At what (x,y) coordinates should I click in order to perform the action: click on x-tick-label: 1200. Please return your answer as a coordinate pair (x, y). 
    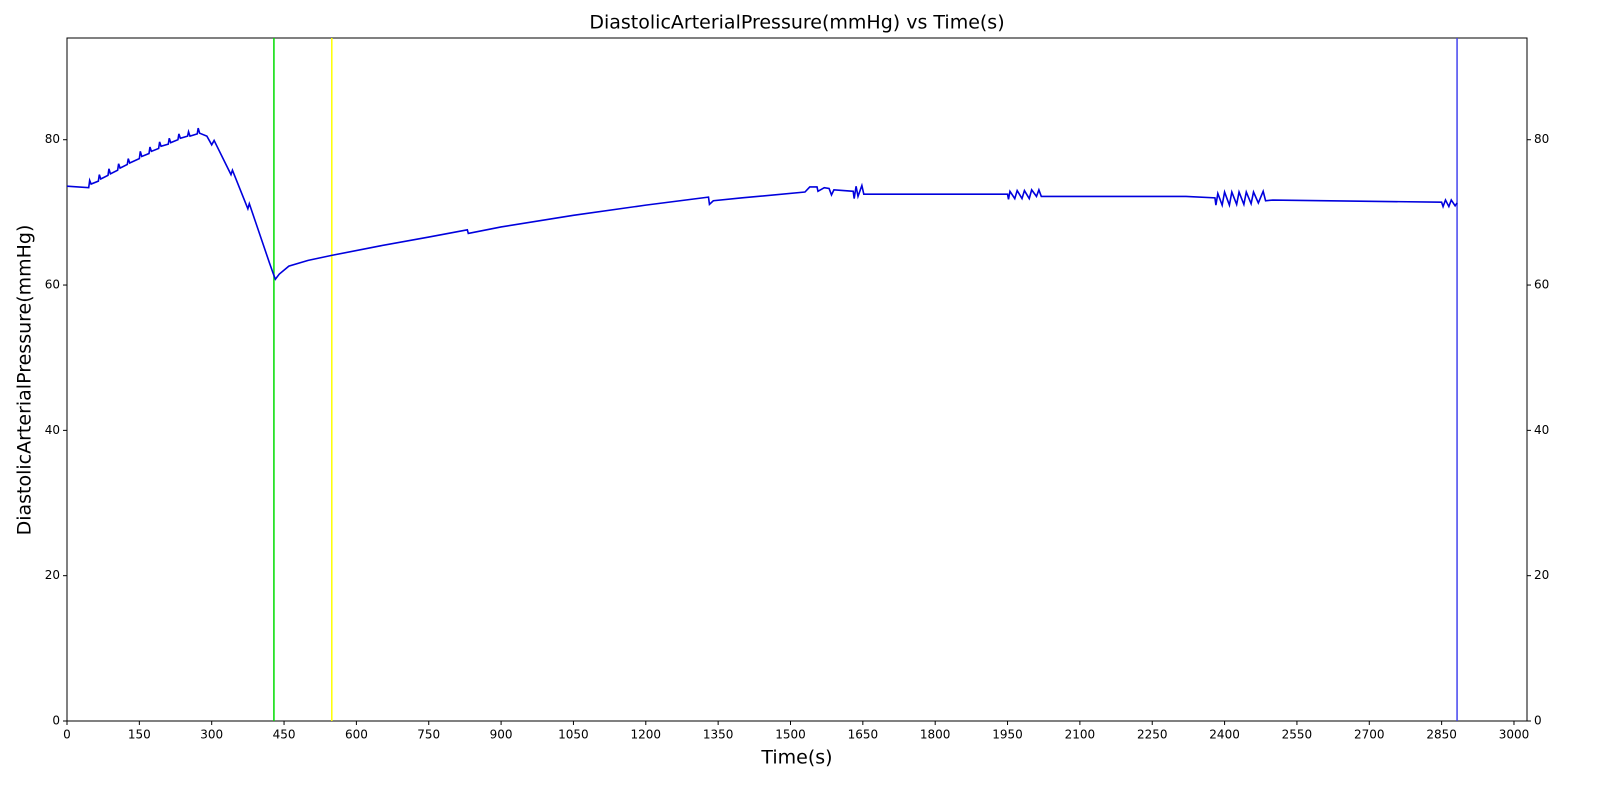
    Looking at the image, I should click on (646, 735).